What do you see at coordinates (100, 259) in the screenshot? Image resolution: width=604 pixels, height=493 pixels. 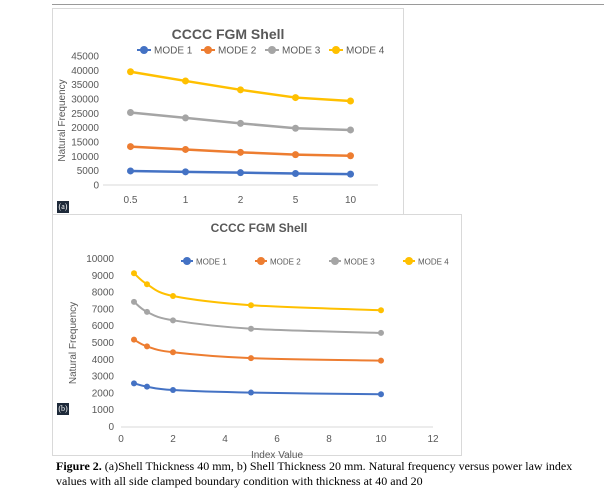 I see `chart-b-y-tick: 10000` at bounding box center [100, 259].